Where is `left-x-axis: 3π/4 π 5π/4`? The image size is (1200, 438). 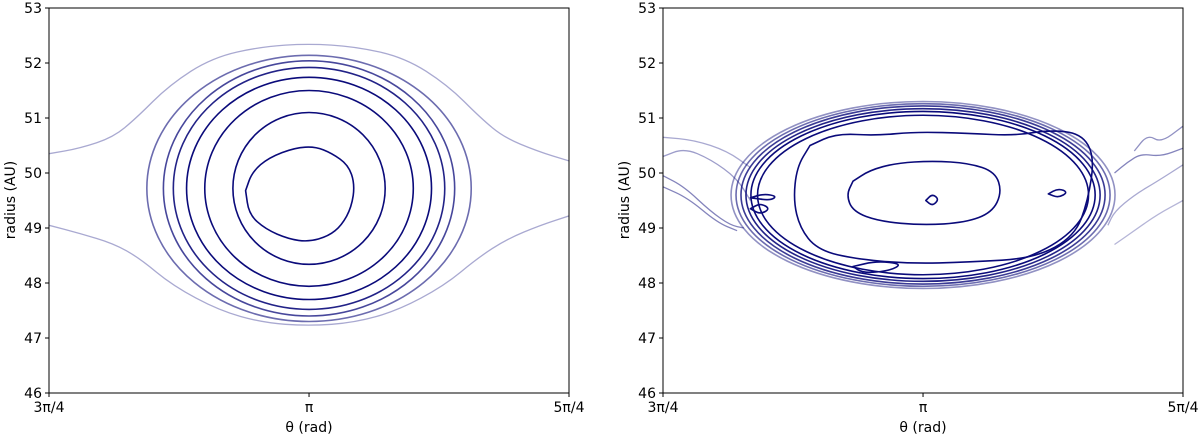 left-x-axis: 3π/4 π 5π/4 is located at coordinates (309, 404).